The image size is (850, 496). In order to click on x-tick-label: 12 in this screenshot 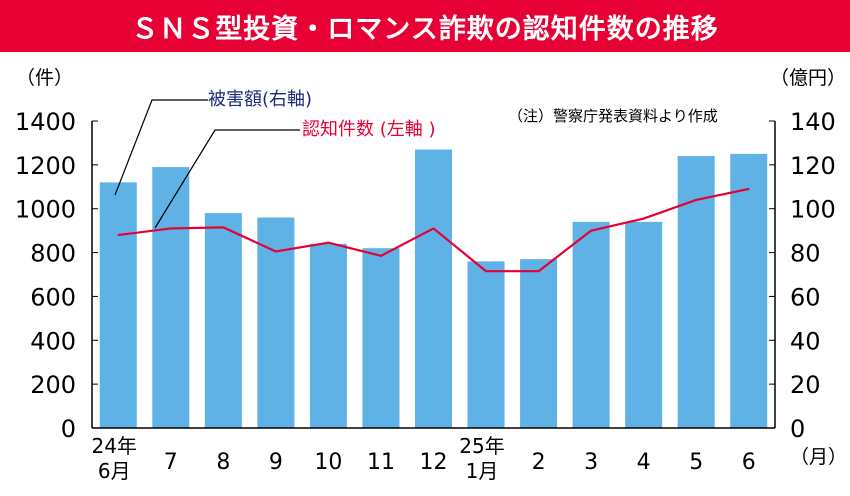, I will do `click(434, 462)`.